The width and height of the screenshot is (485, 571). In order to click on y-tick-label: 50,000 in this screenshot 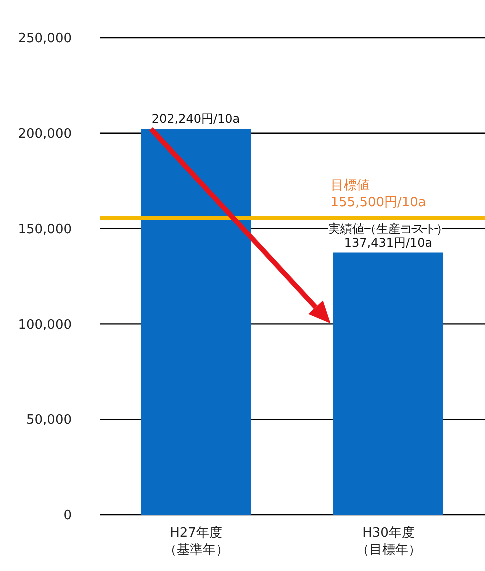, I will do `click(49, 420)`.